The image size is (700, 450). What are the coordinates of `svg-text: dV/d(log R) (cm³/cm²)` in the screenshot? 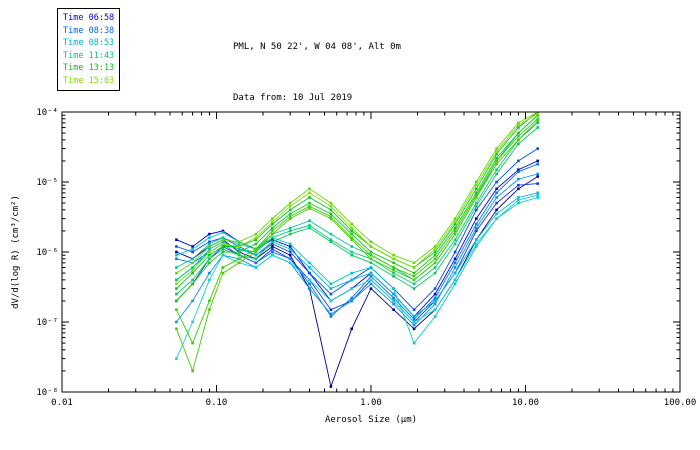 It's located at (16, 252).